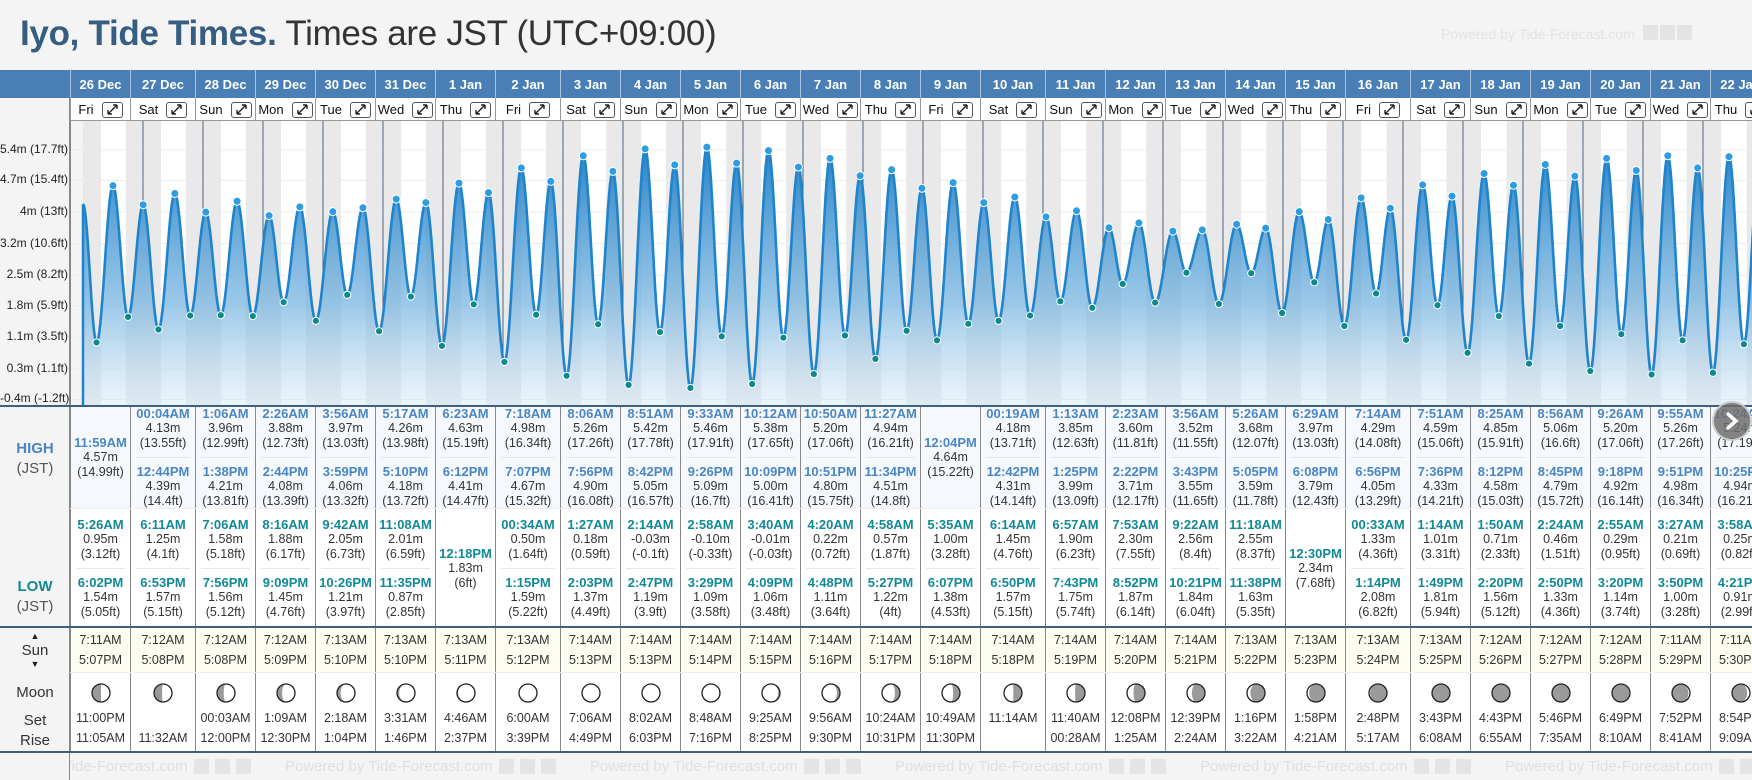  Describe the element at coordinates (1732, 421) in the screenshot. I see `next-button` at that location.